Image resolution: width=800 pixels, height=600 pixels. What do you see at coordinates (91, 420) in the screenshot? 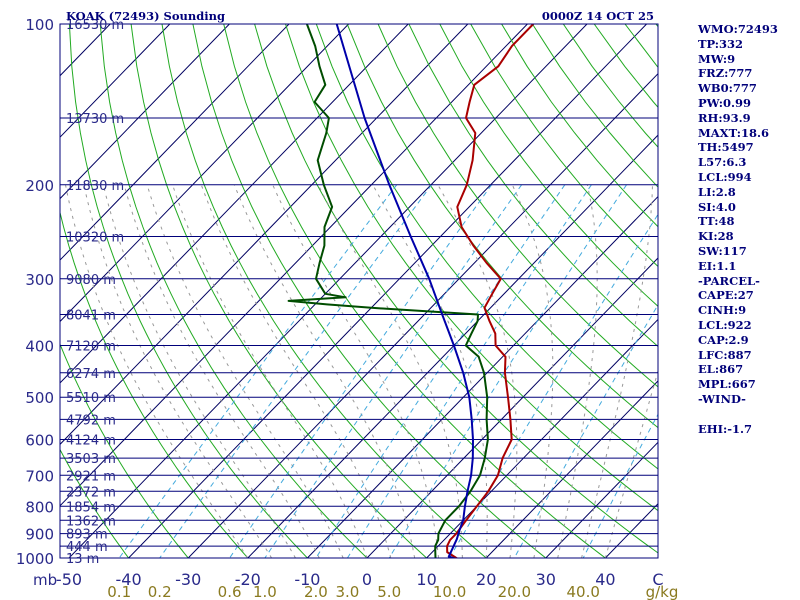
I see `height-label: 4792 m` at bounding box center [91, 420].